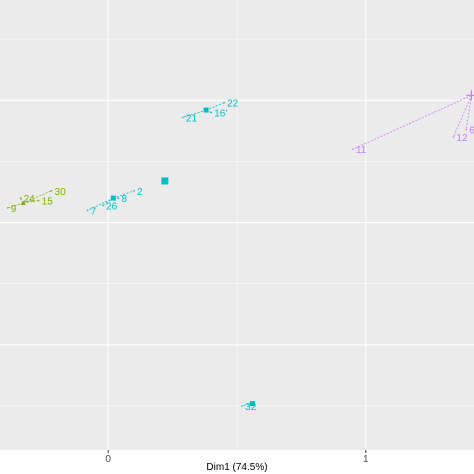 The height and width of the screenshot is (474, 474). Describe the element at coordinates (251, 407) in the screenshot. I see `point-label-32: 32` at that location.